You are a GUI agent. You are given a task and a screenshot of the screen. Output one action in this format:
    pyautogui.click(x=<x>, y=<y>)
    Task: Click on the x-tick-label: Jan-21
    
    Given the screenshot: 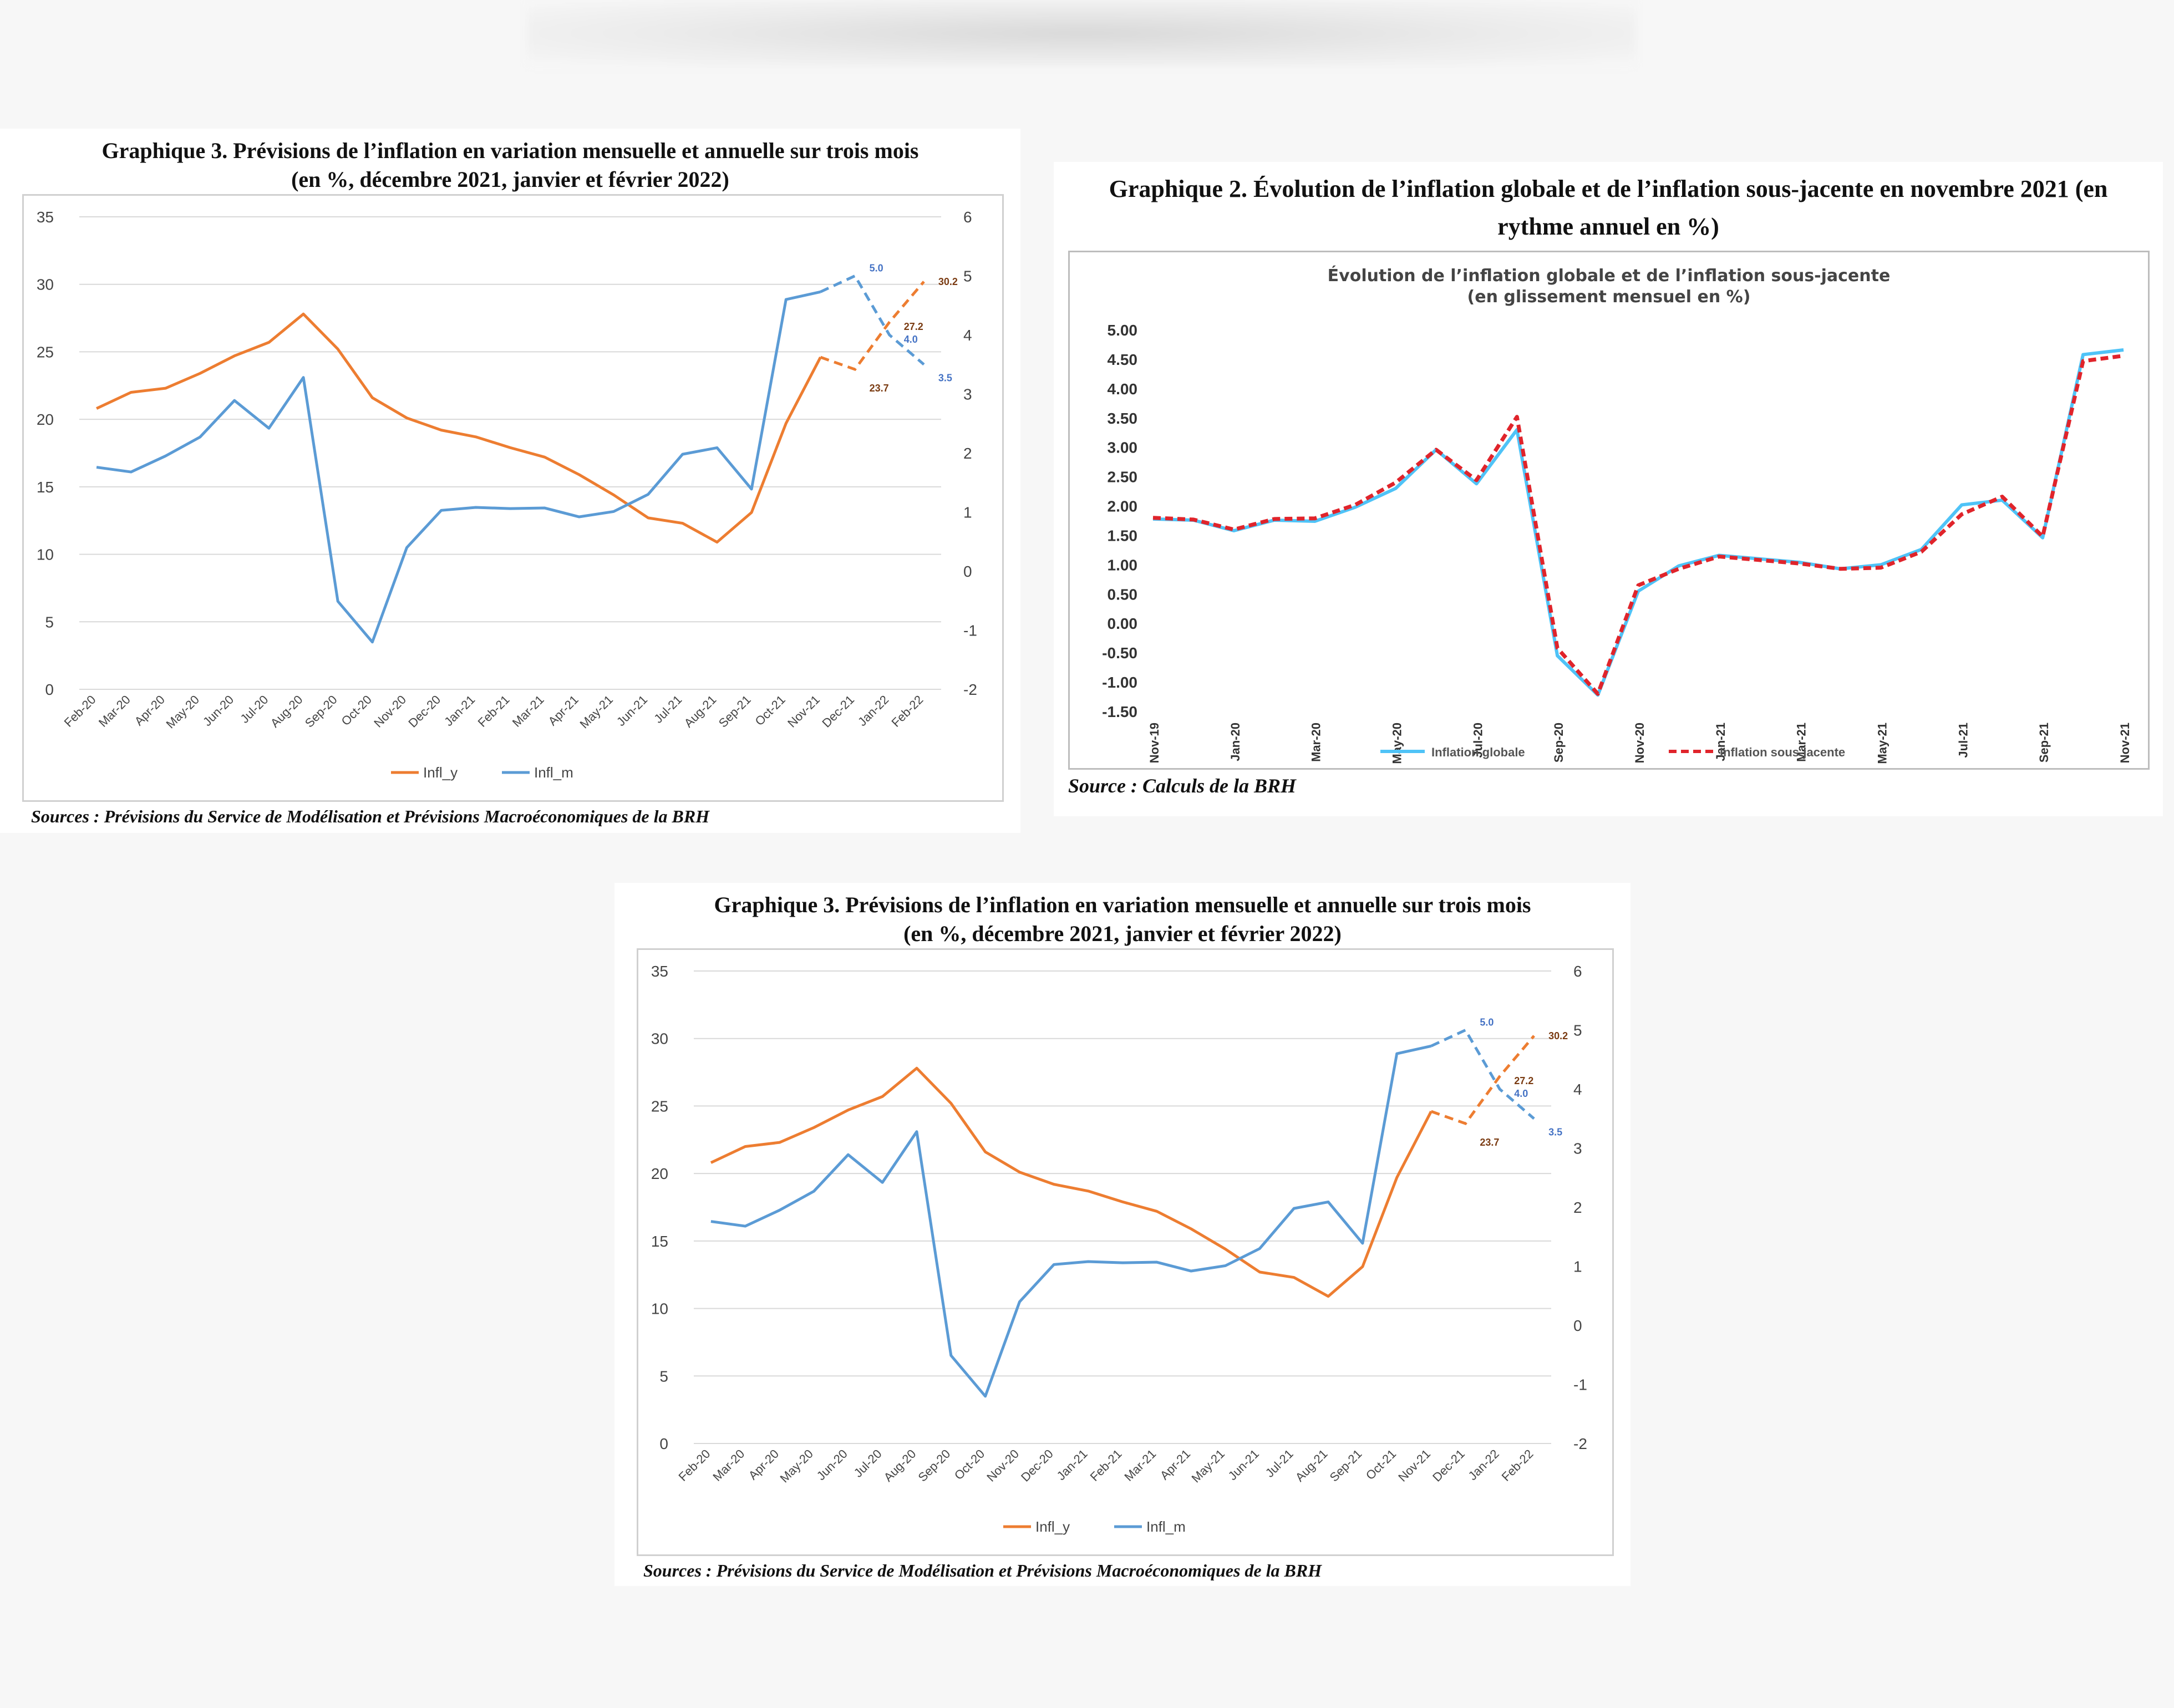 What is the action you would take?
    pyautogui.click(x=460, y=711)
    